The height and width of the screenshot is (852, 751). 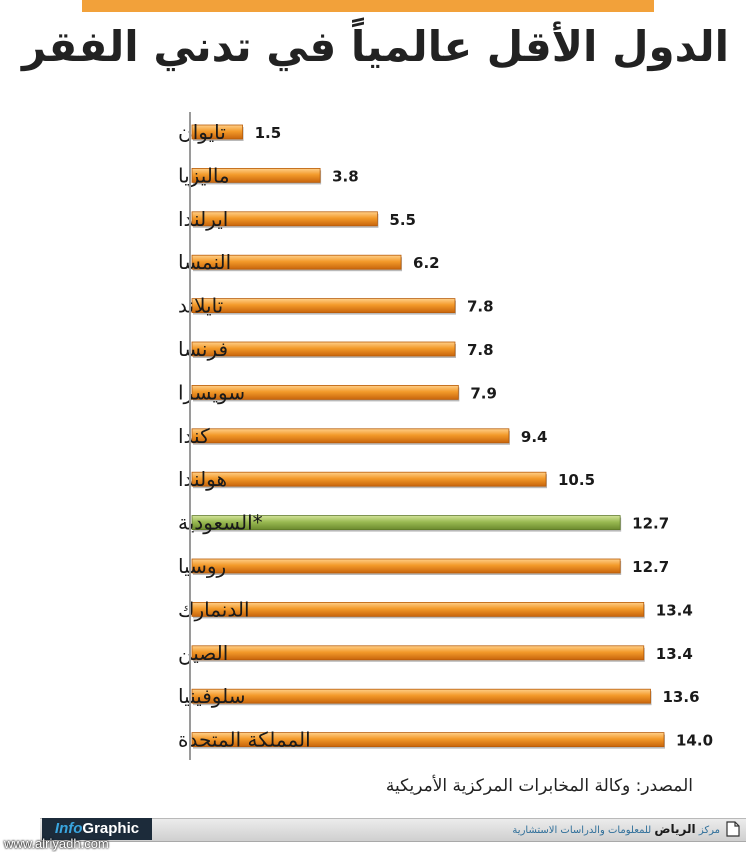 What do you see at coordinates (375, 46) in the screenshot?
I see `chart-title: الدول الأقل عالمياً في تدني الفقر` at bounding box center [375, 46].